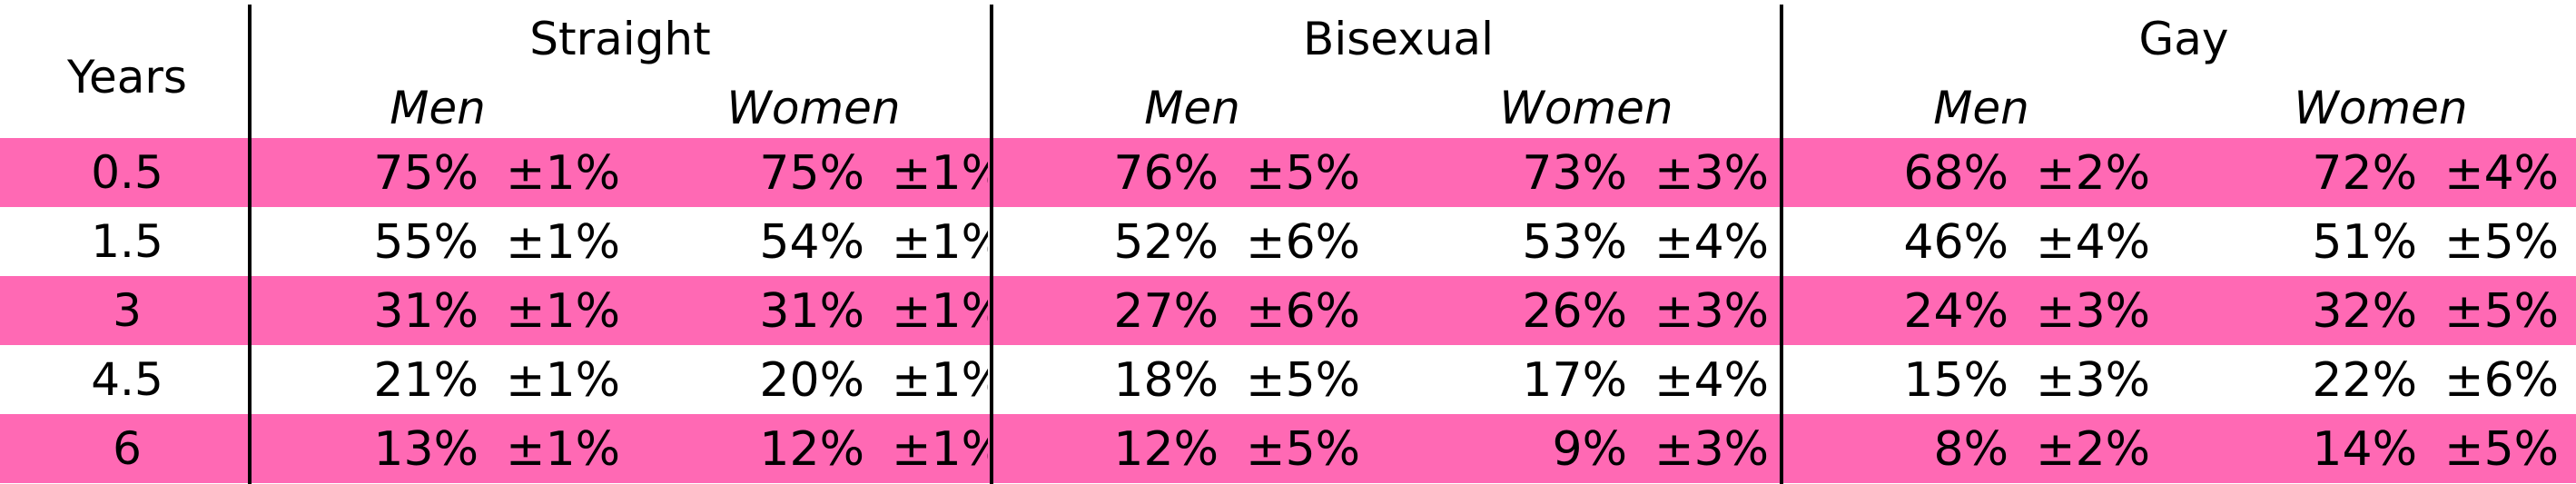  What do you see at coordinates (1955, 380) in the screenshot?
I see `percent-value: 15%` at bounding box center [1955, 380].